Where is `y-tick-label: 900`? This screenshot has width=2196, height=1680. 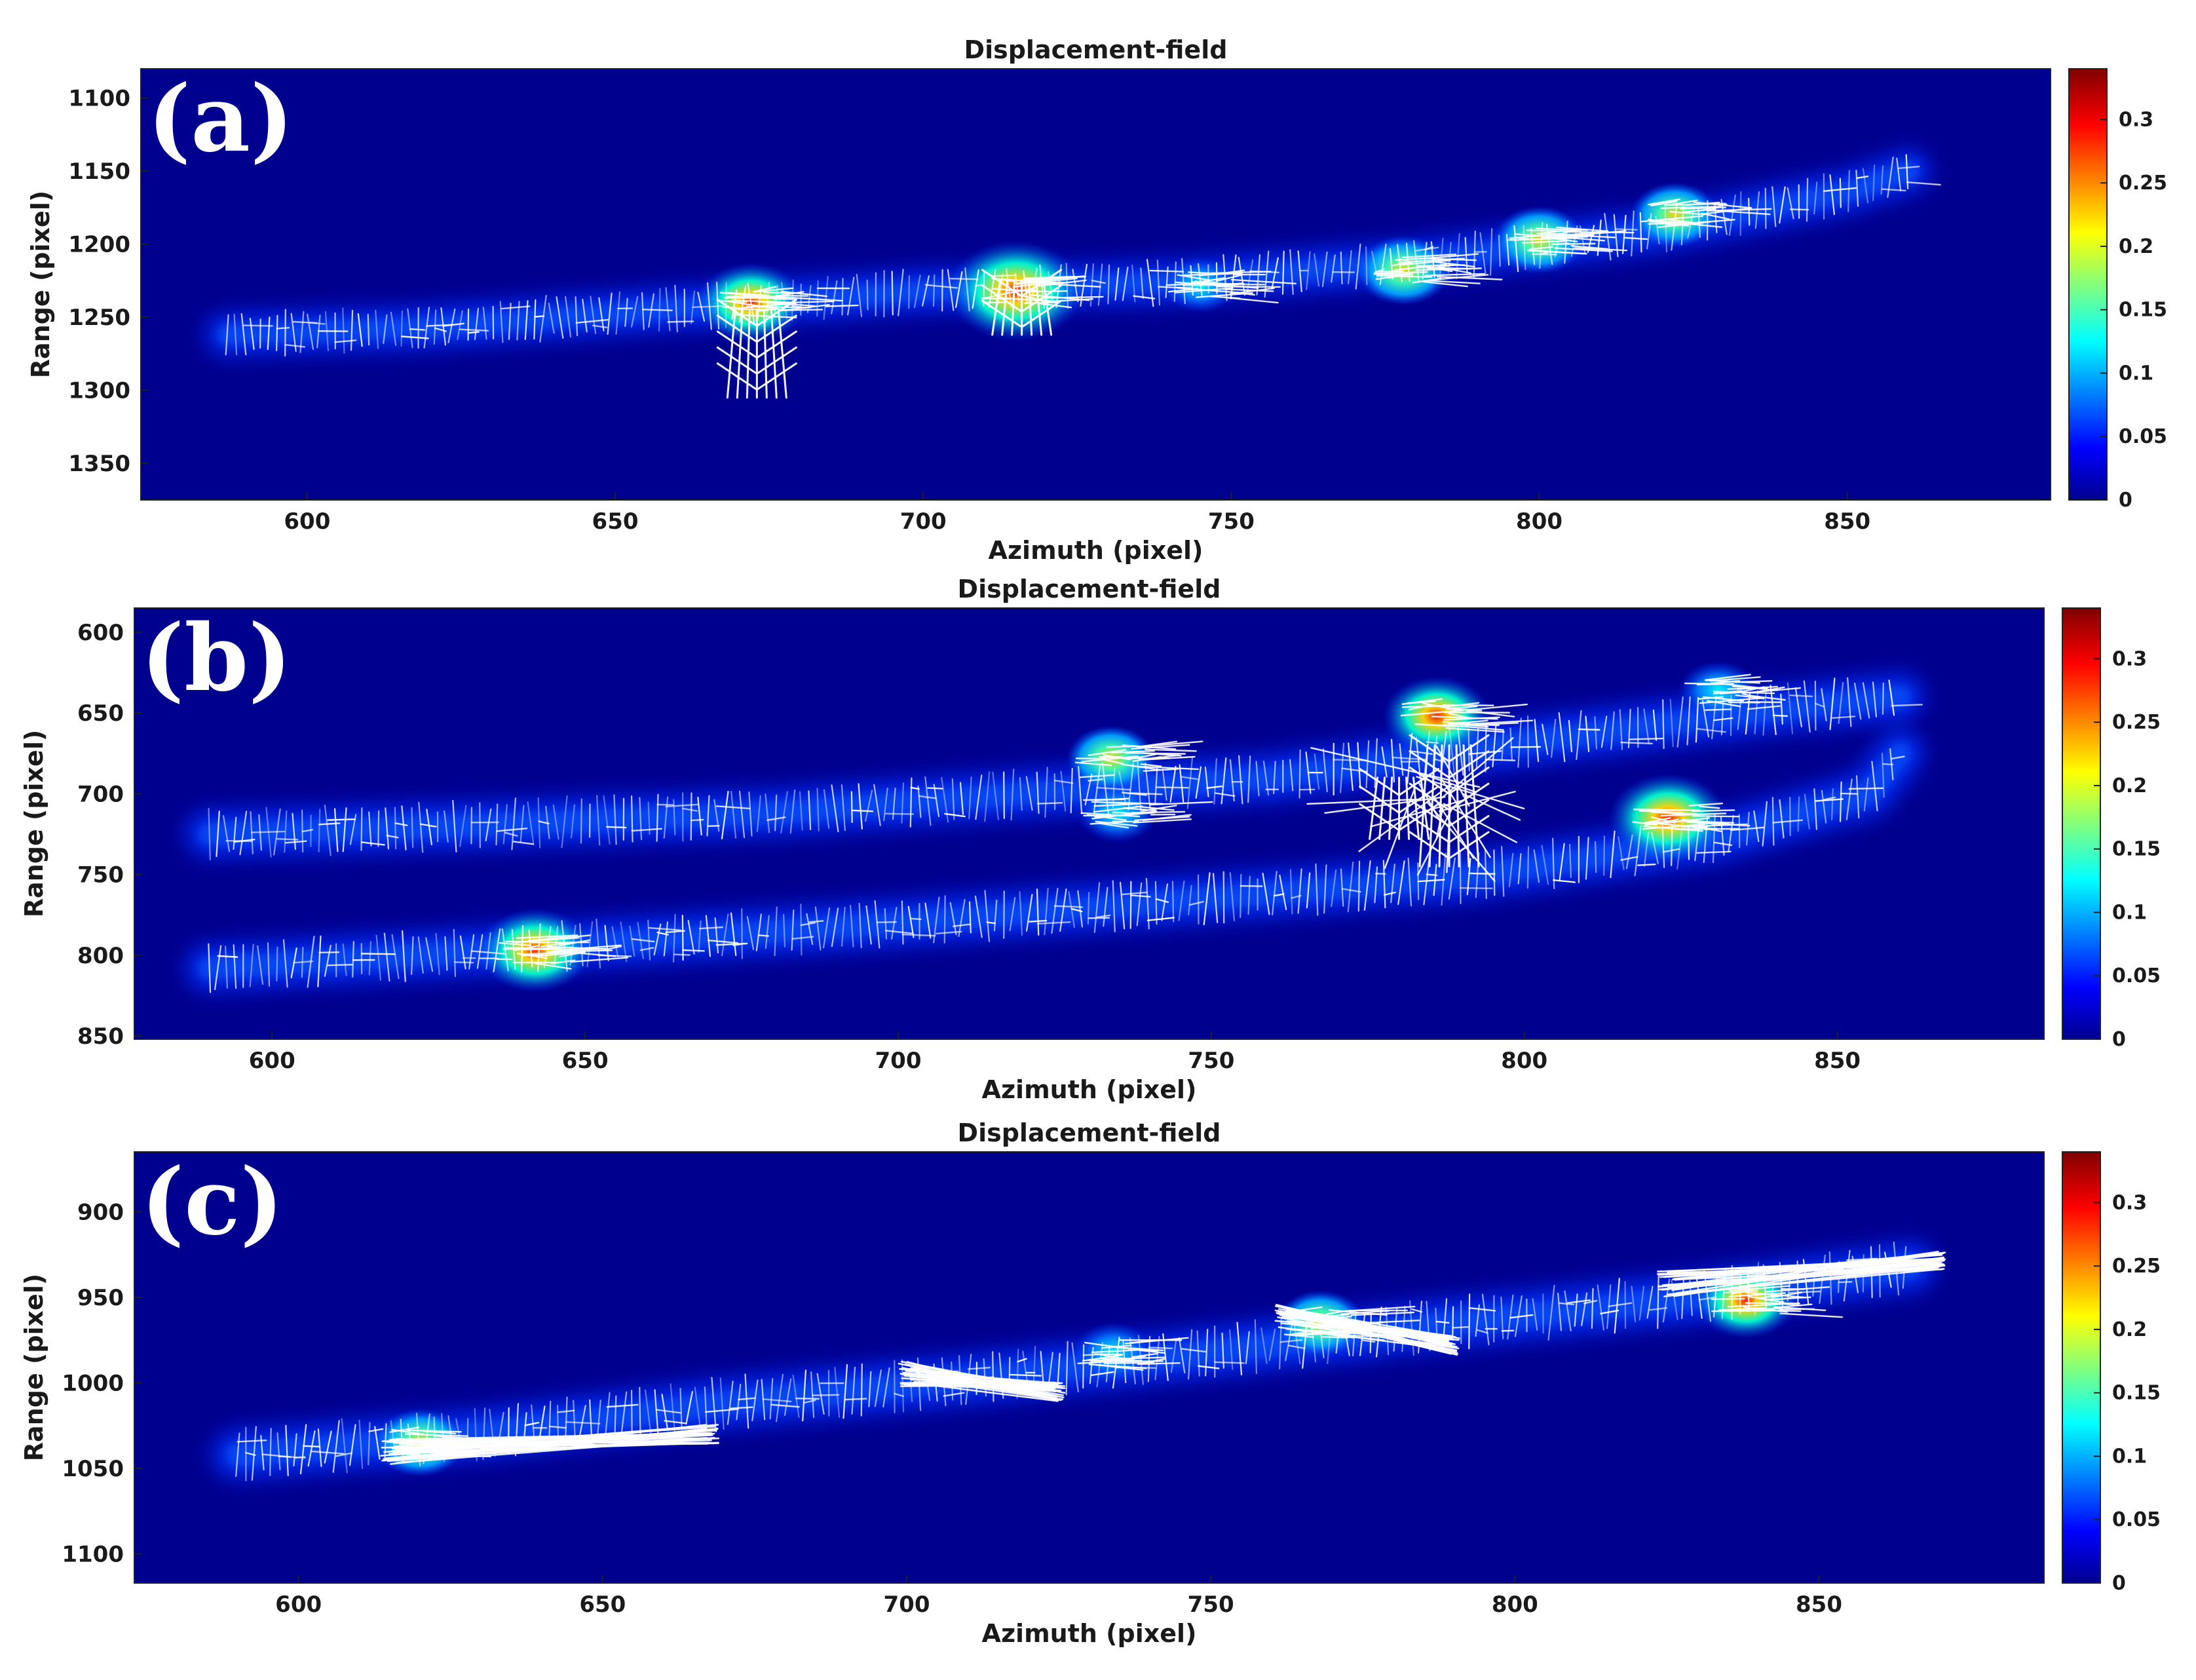 y-tick-label: 900 is located at coordinates (100, 1212).